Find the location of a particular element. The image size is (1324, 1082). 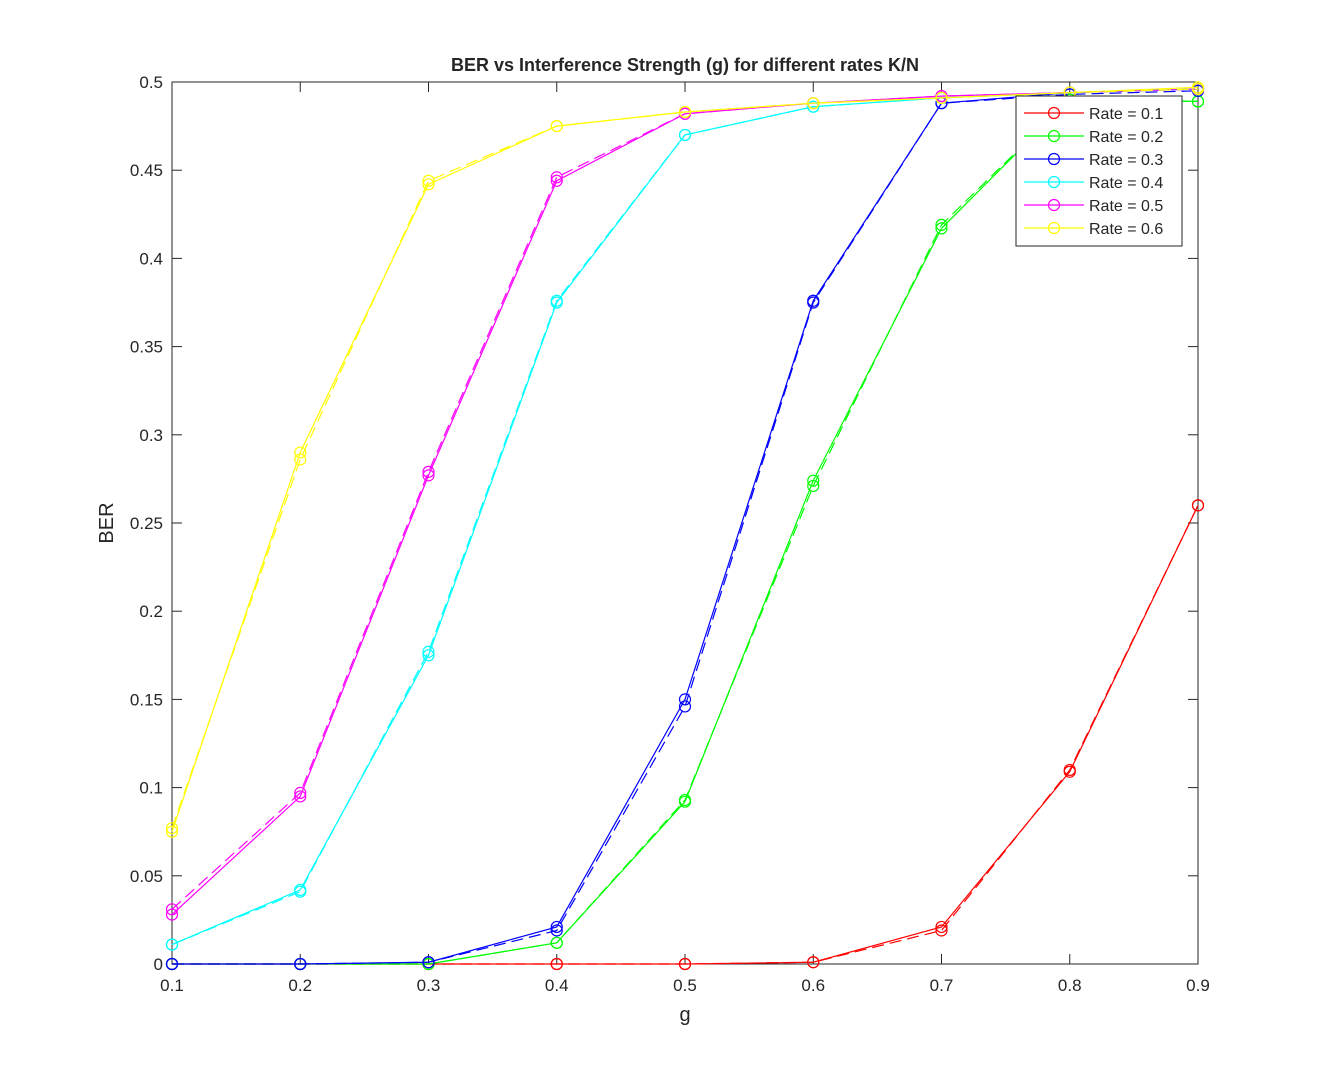

legend-label: Rate = 0.2 is located at coordinates (1126, 137).